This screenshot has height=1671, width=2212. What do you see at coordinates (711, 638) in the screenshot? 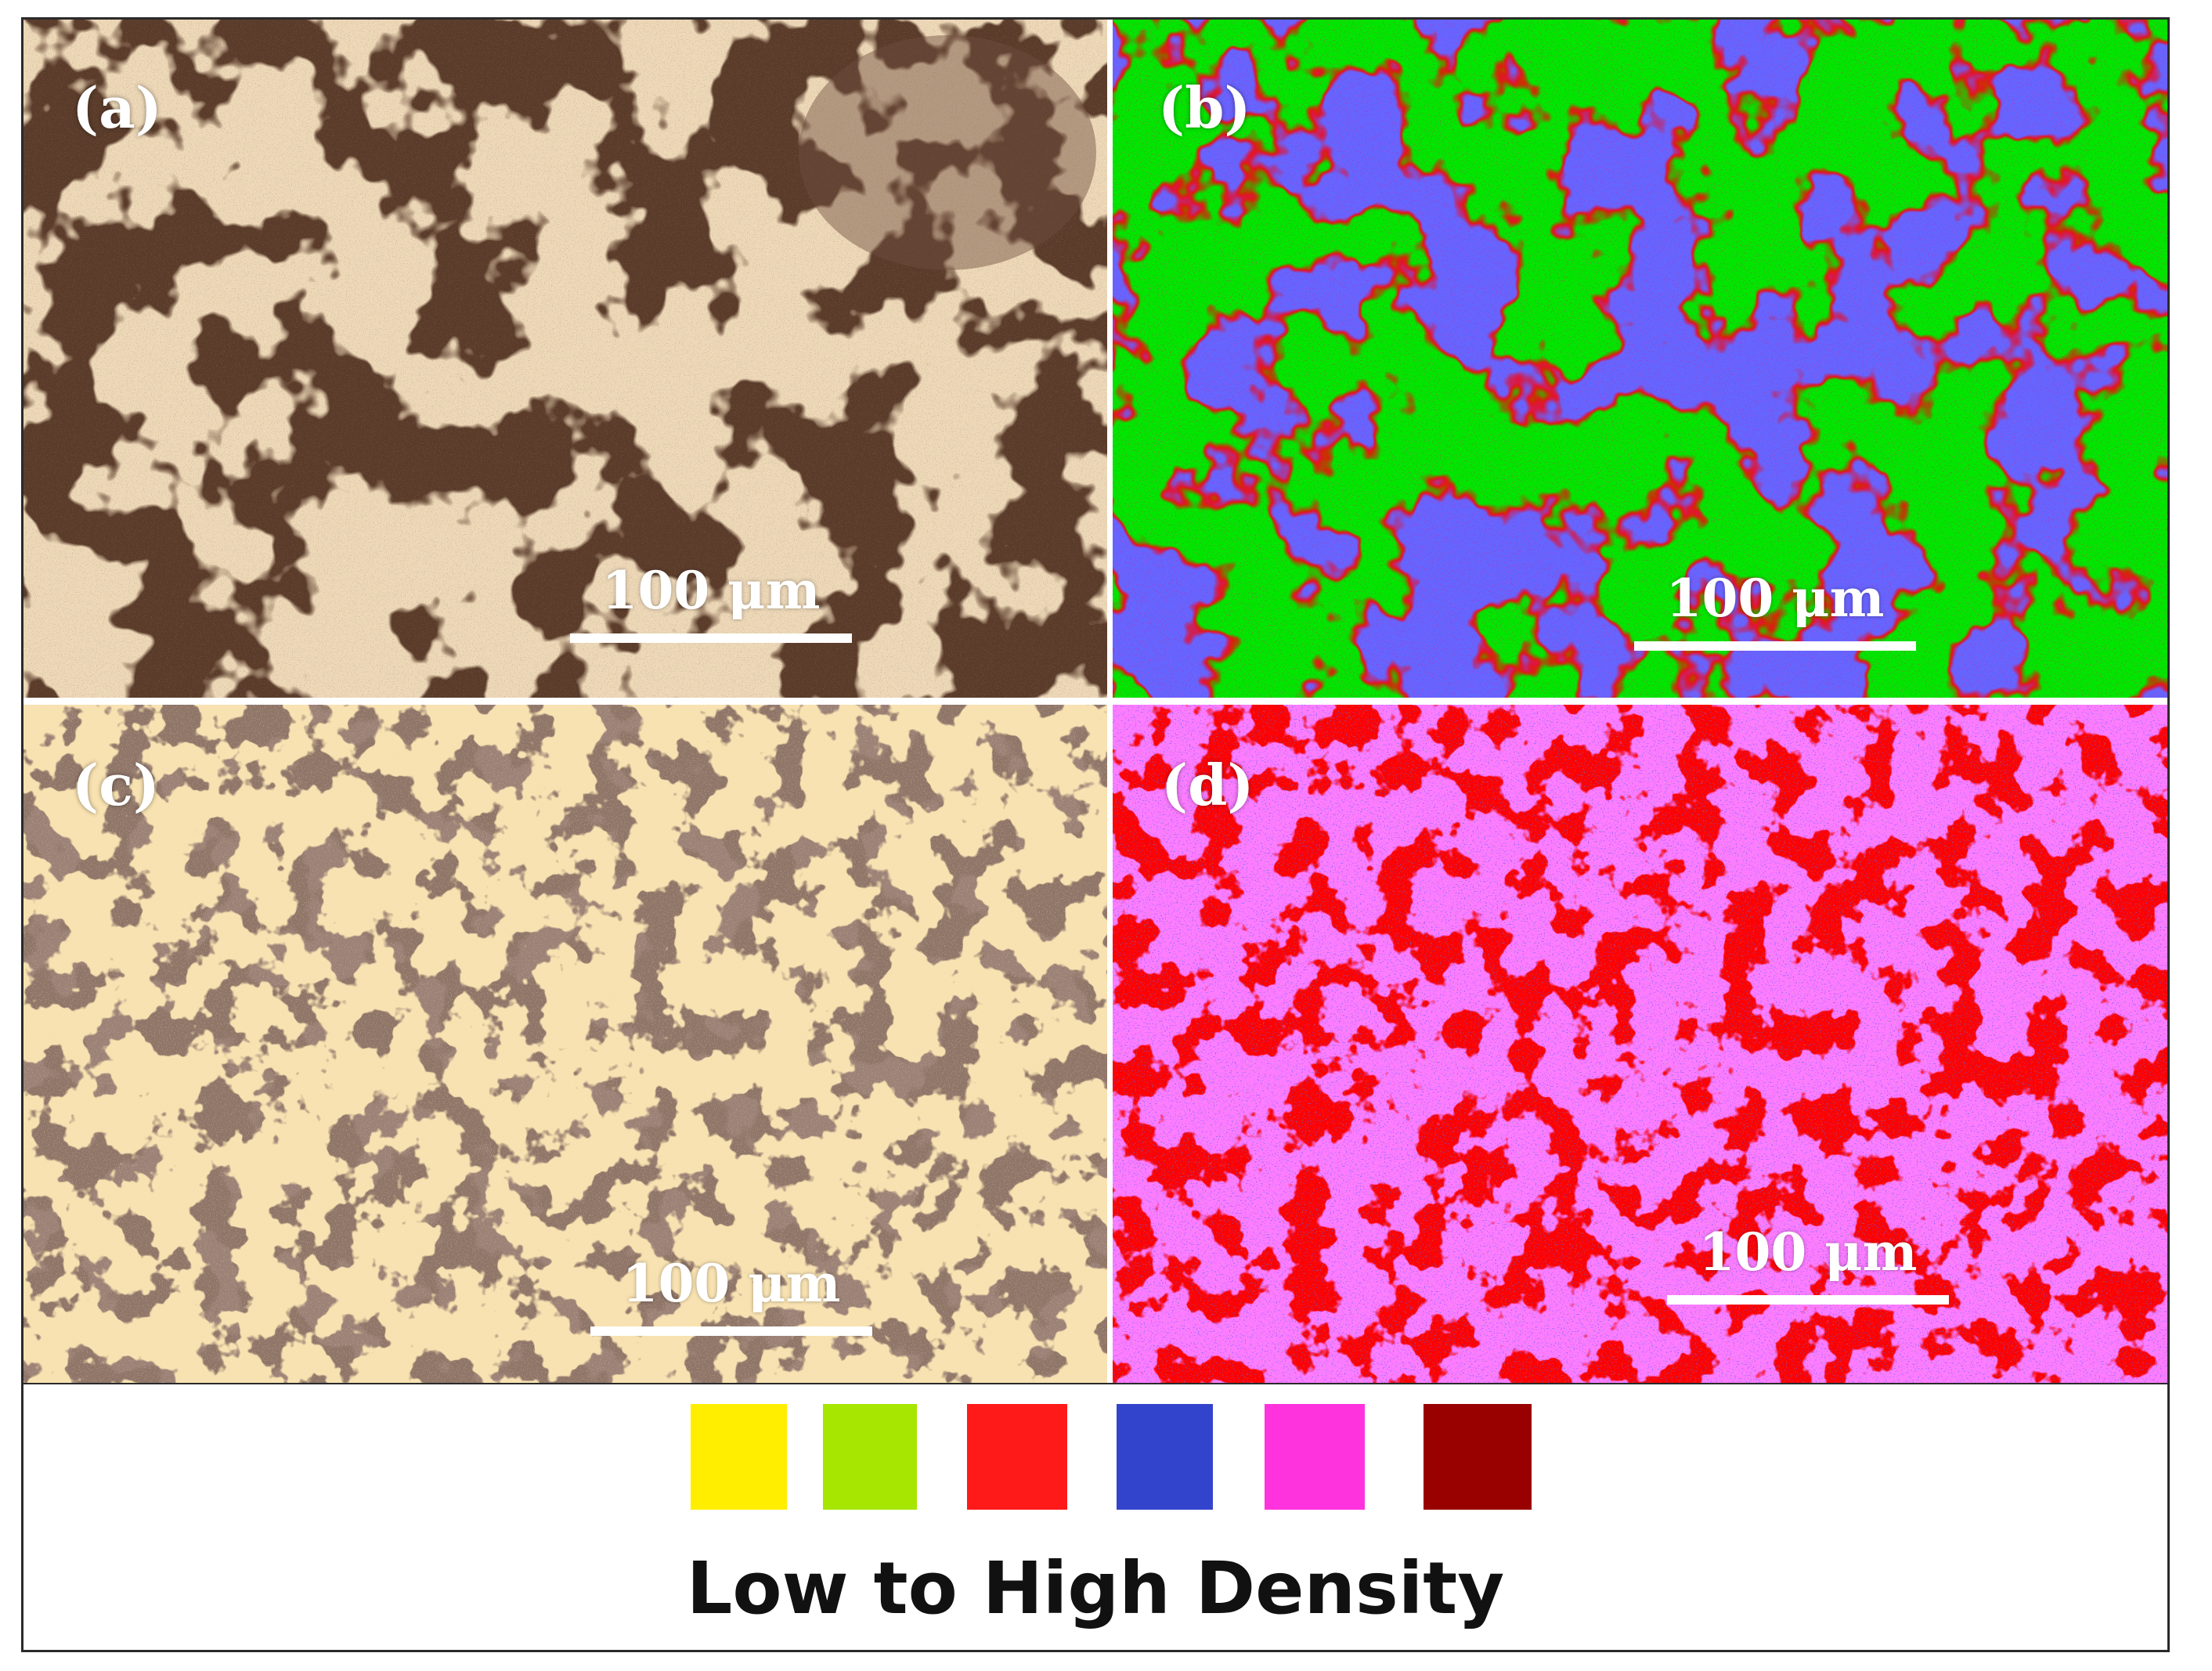
I see `panel-a-scale-bar` at bounding box center [711, 638].